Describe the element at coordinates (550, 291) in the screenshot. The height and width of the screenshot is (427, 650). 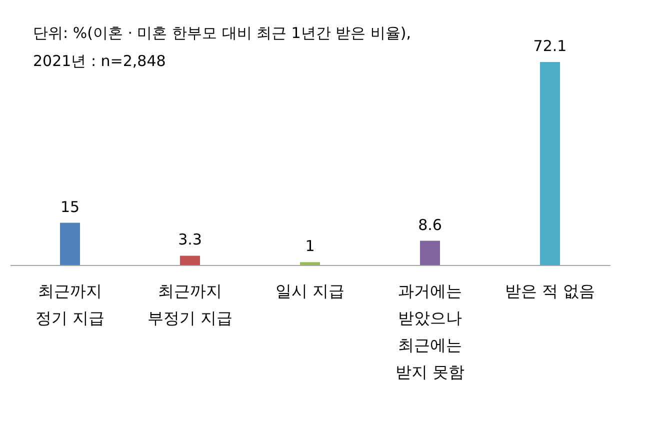
I see `x-tick-label: 받은 적 없음` at that location.